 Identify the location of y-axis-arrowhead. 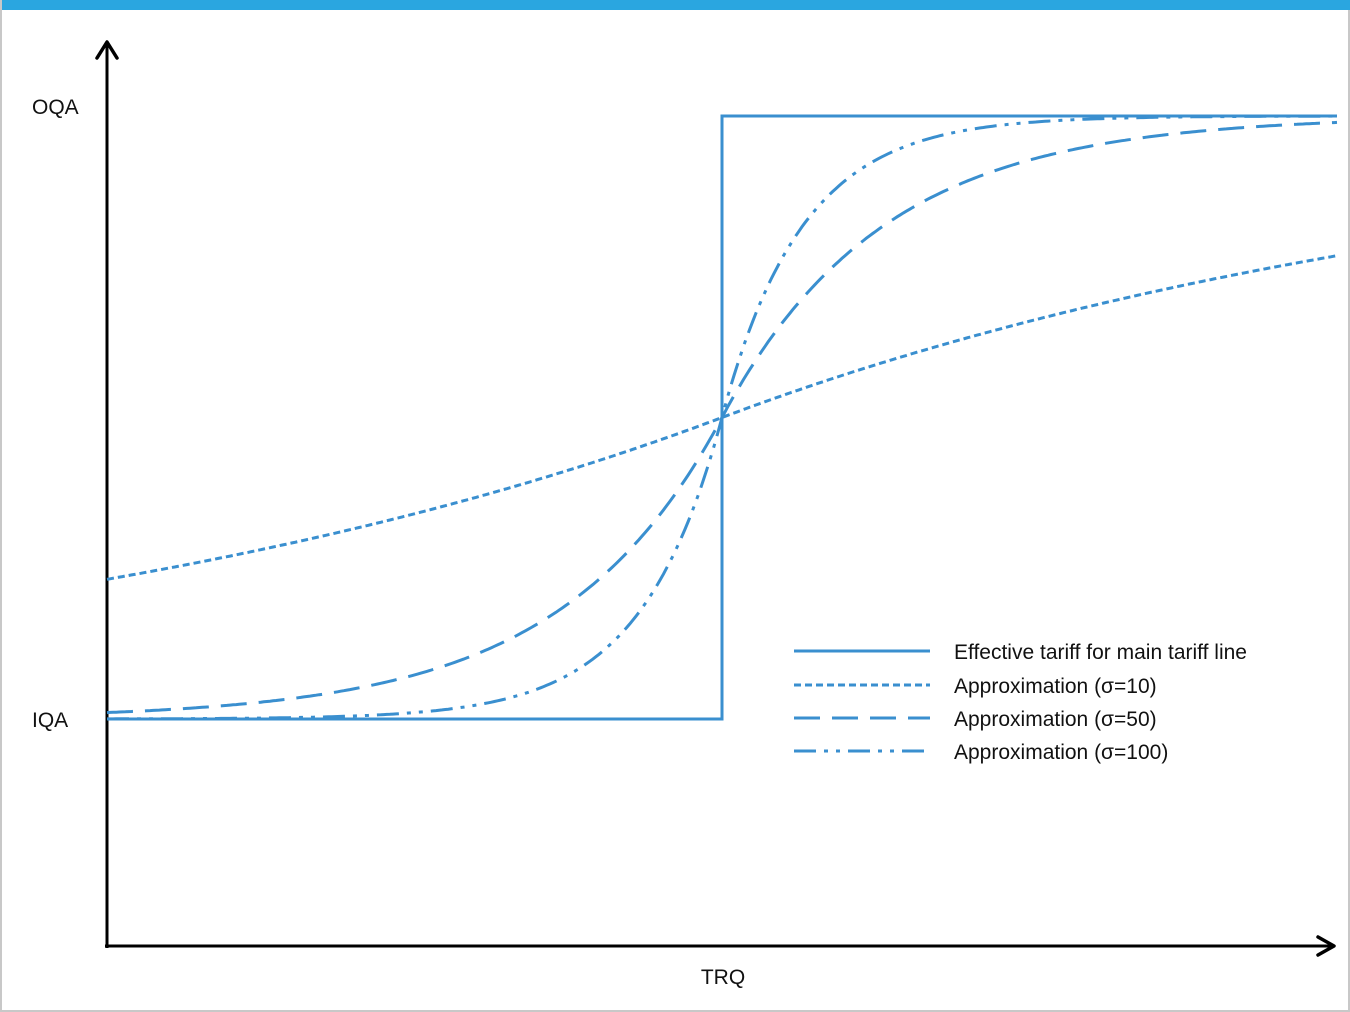
(107, 50).